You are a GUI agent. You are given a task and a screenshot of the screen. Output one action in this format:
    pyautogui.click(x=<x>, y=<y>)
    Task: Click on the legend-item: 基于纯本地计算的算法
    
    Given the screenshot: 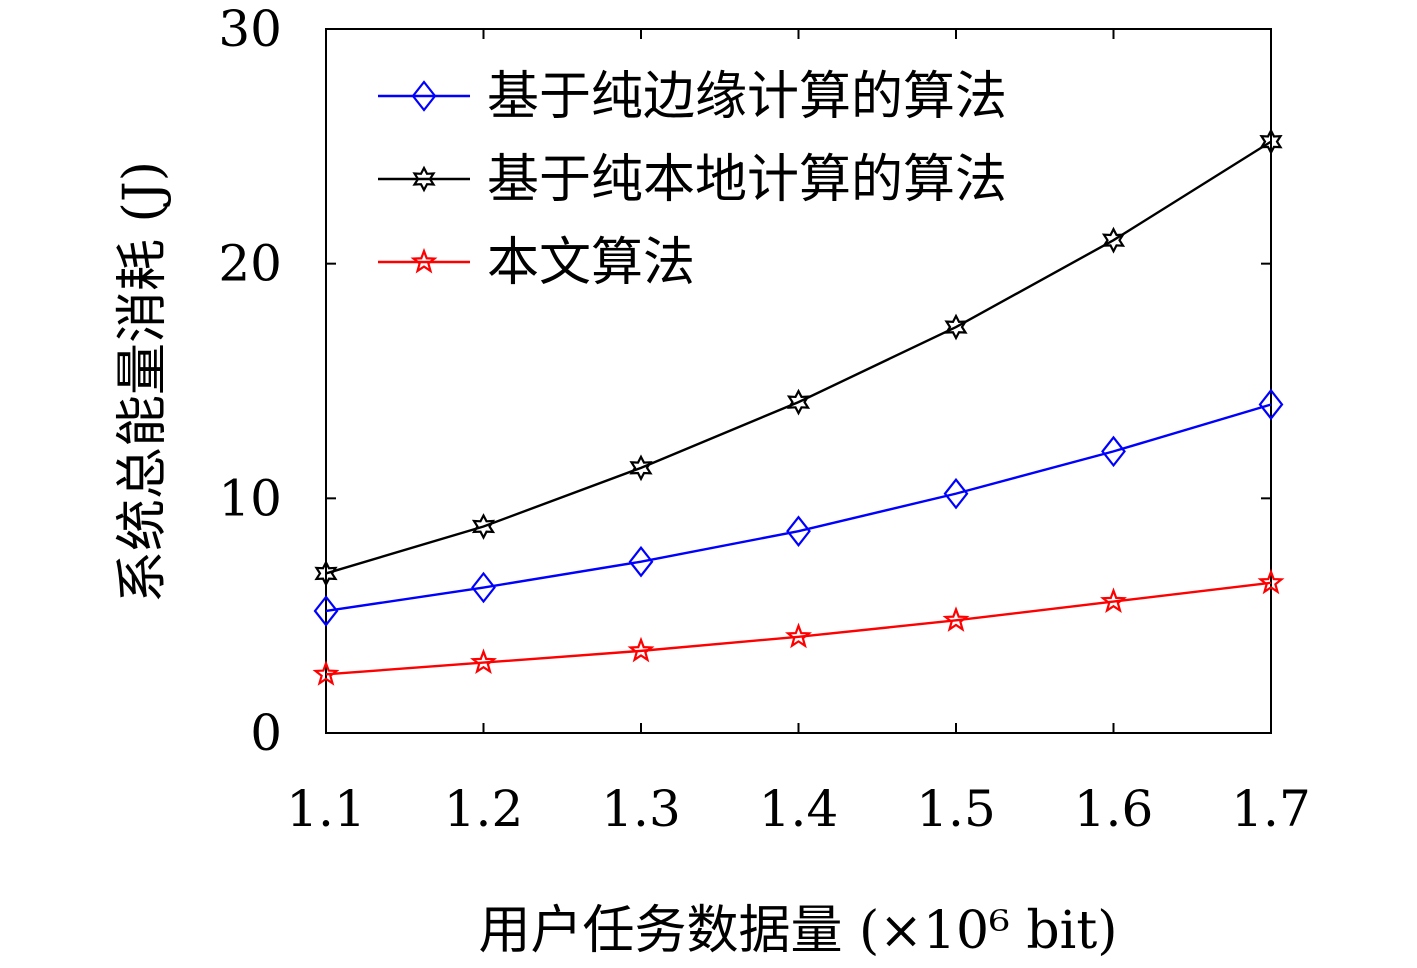 What is the action you would take?
    pyautogui.click(x=692, y=180)
    